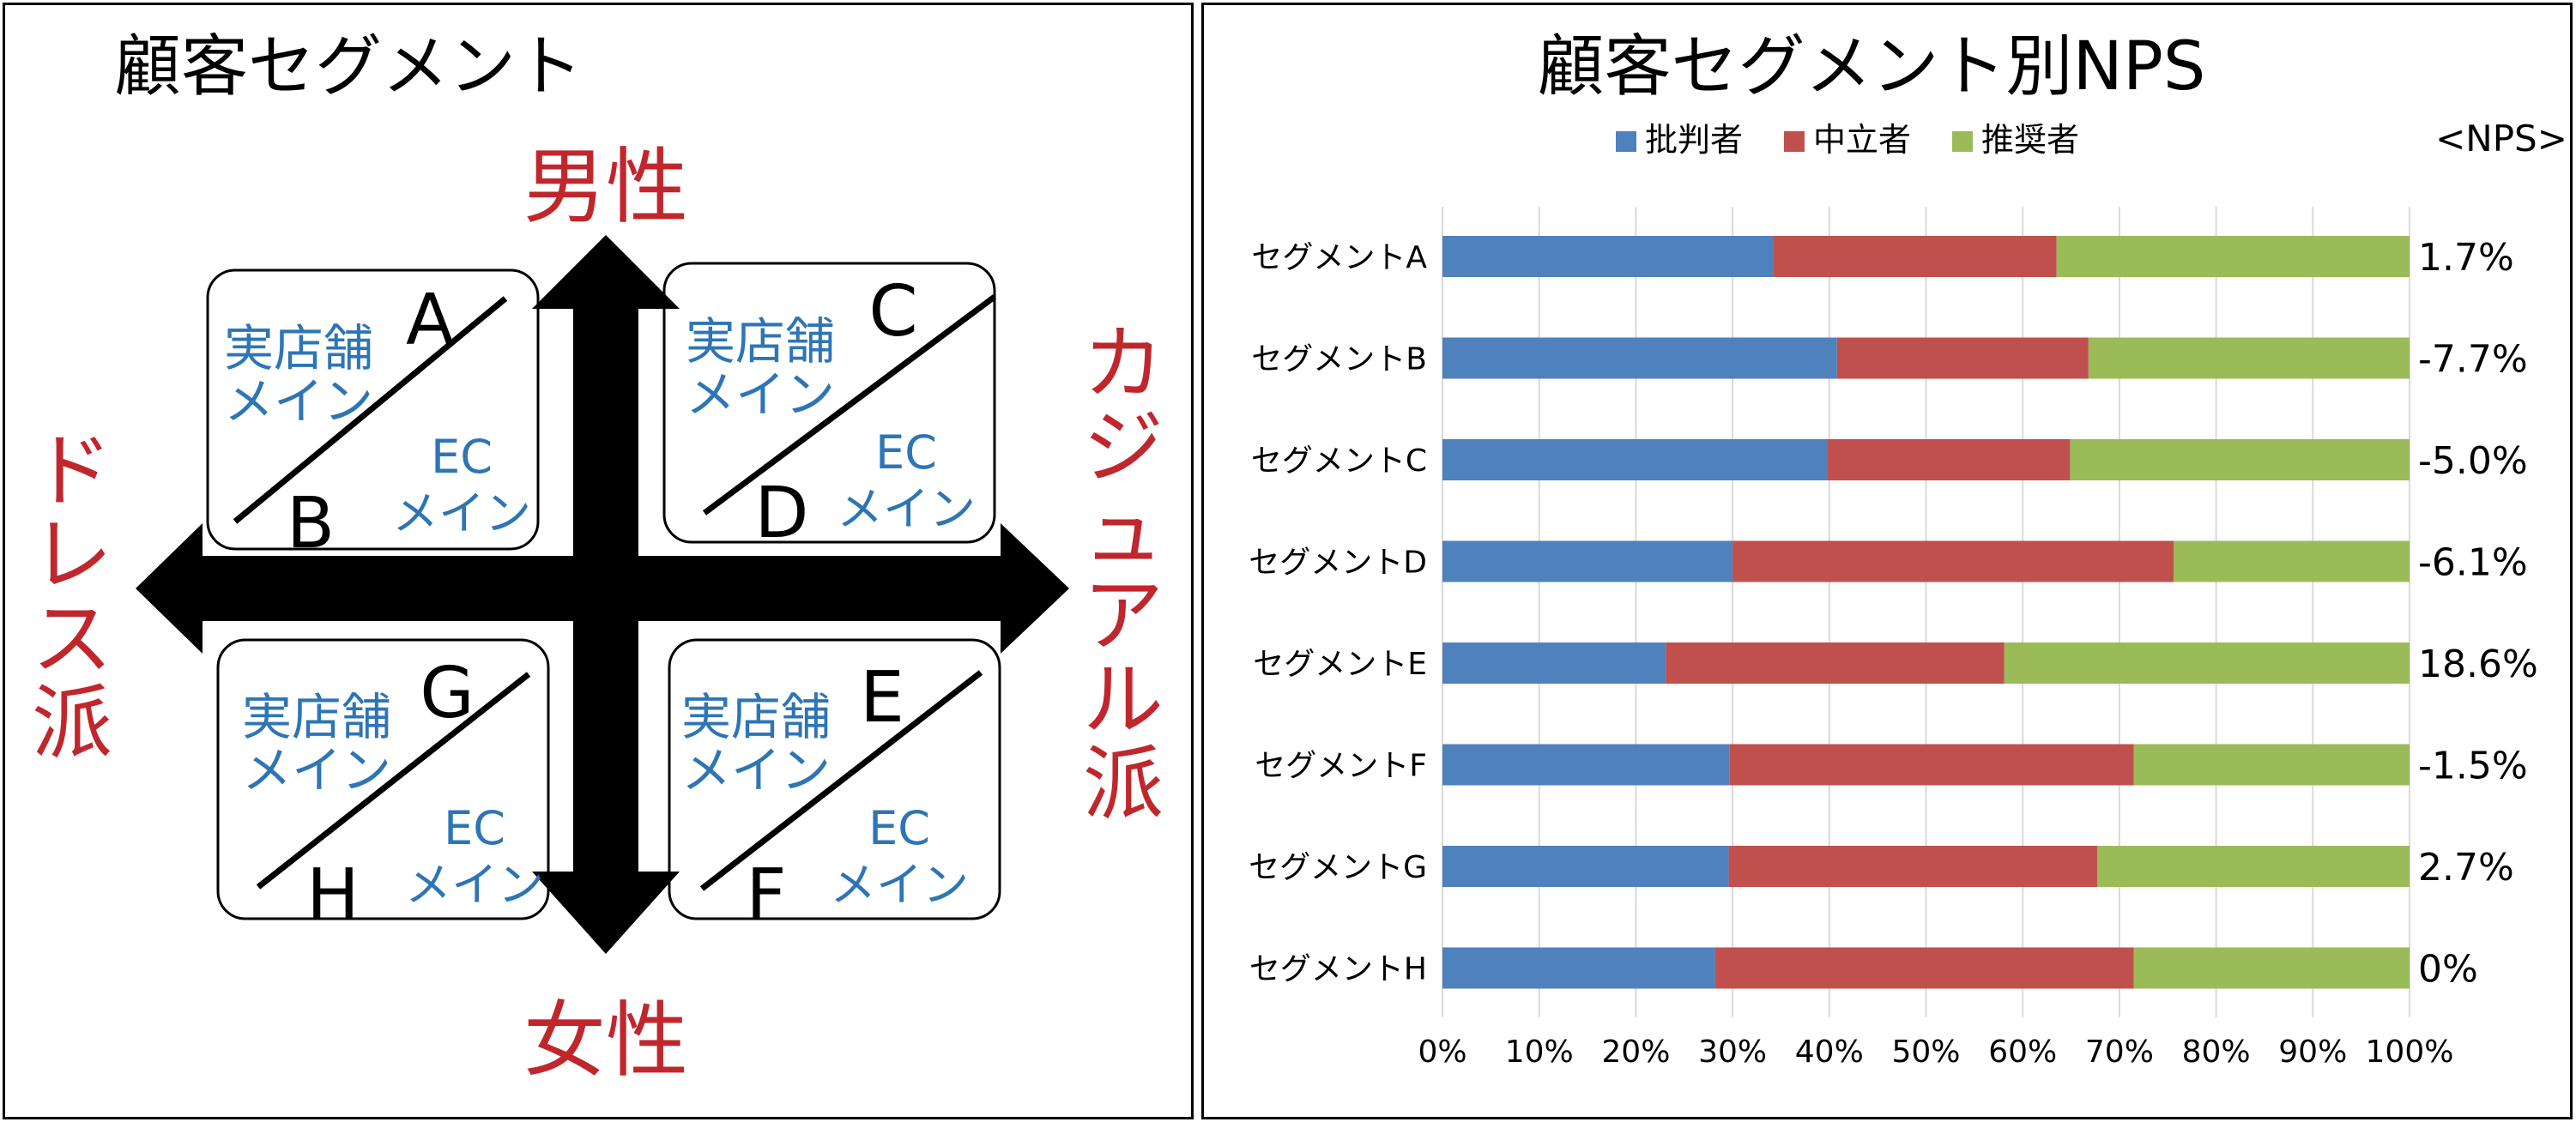 The image size is (2576, 1122). Describe the element at coordinates (2473, 563) in the screenshot. I see `nps-value-3: -6.1%` at that location.